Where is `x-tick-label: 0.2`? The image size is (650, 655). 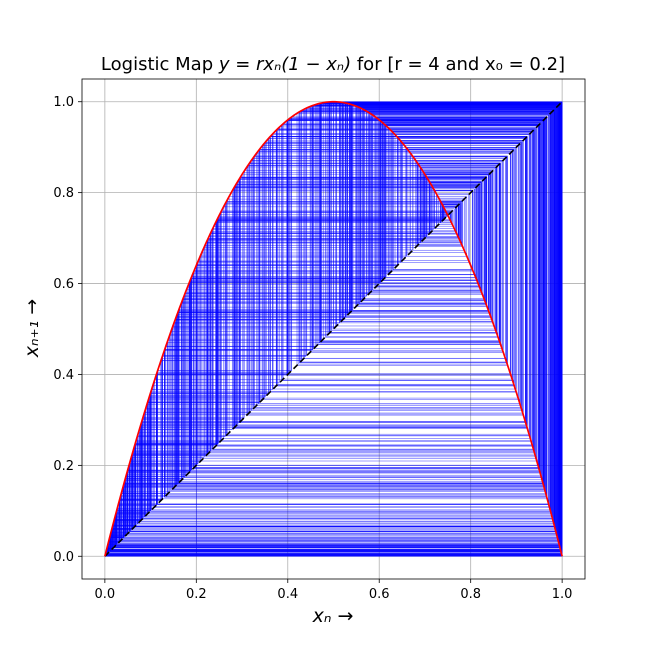 x-tick-label: 0.2 is located at coordinates (196, 594).